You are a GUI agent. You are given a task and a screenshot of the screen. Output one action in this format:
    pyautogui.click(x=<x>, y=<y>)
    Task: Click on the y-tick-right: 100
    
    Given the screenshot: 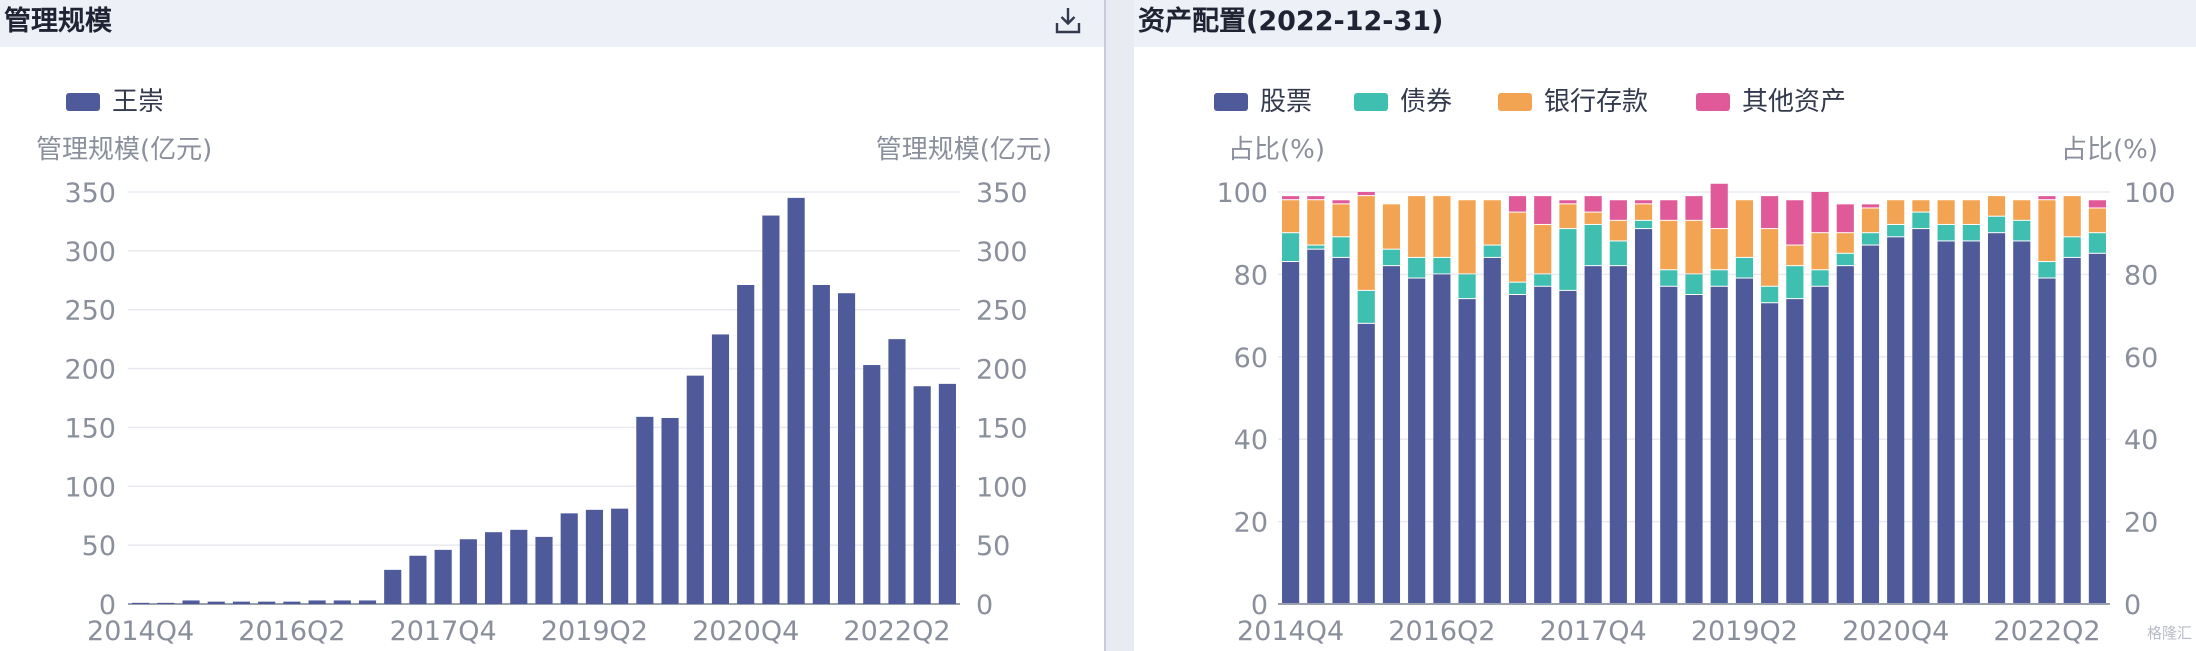 What is the action you would take?
    pyautogui.click(x=2150, y=193)
    